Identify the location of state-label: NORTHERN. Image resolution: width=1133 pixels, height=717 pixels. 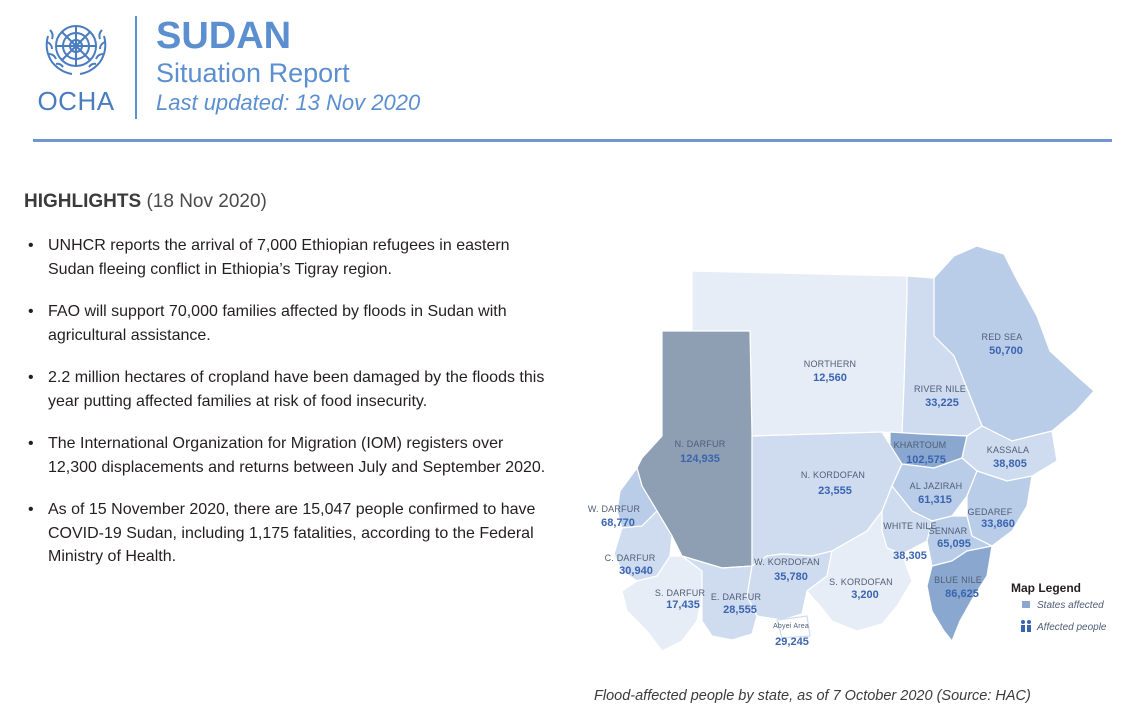
(830, 364).